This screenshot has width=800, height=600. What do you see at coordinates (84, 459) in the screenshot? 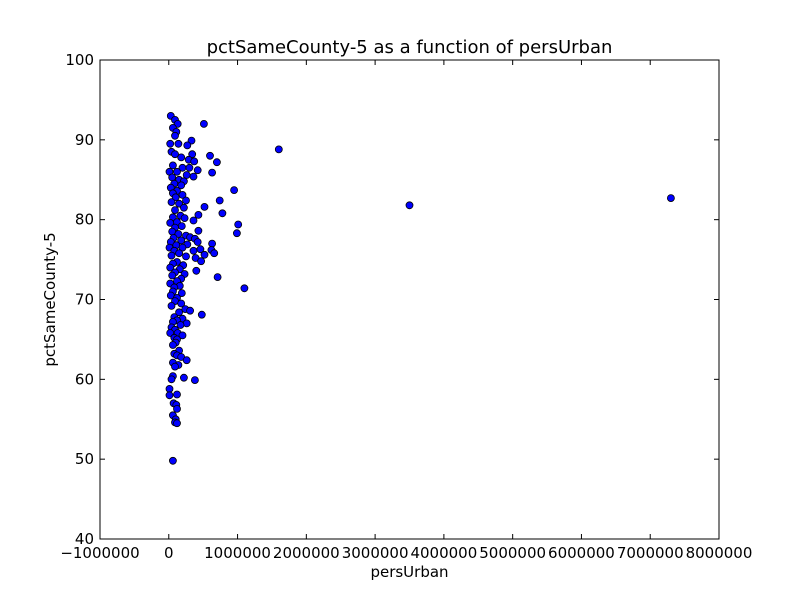
I see `y-tick-label: 50` at bounding box center [84, 459].